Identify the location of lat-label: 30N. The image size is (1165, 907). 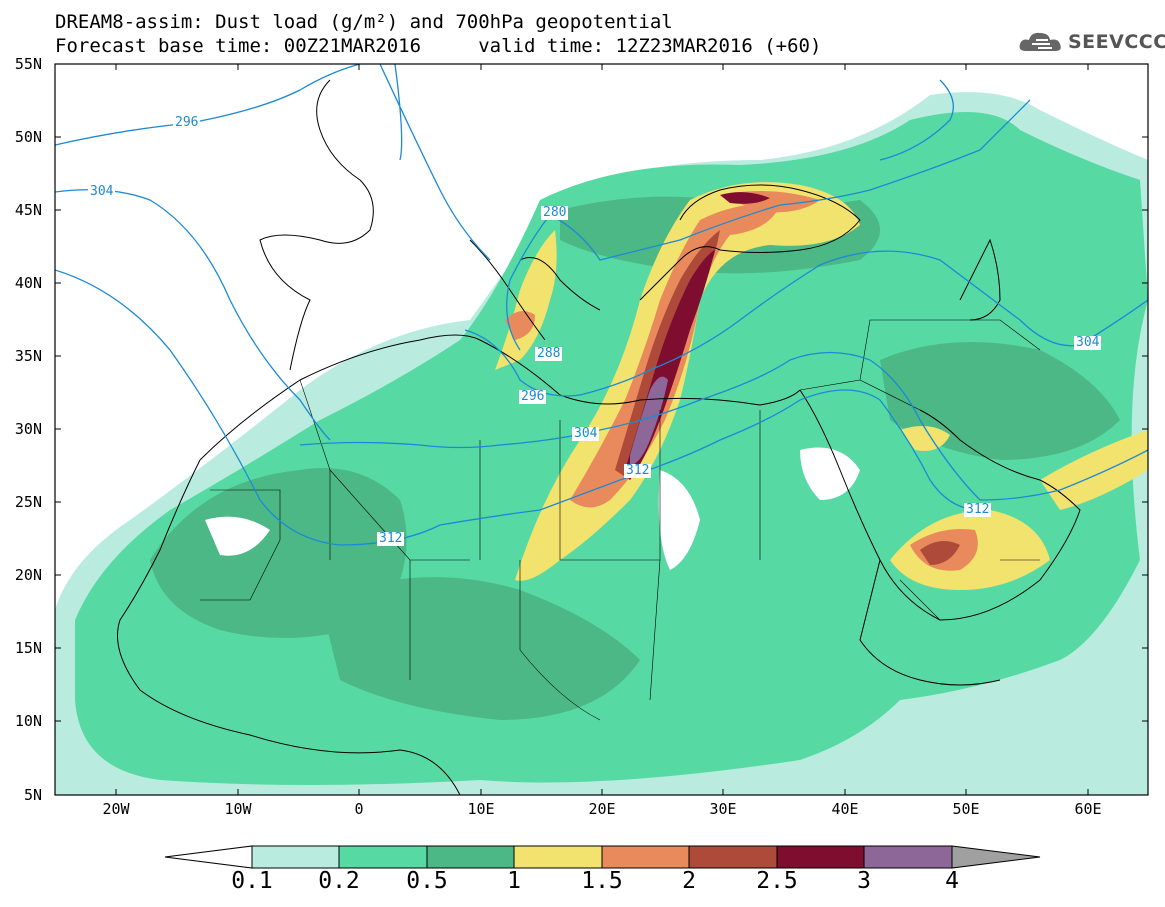
(28, 429).